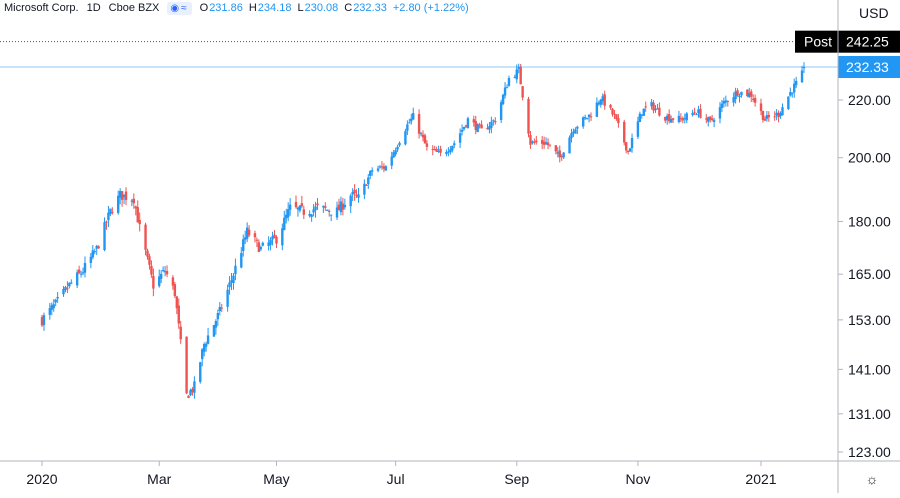 This screenshot has height=498, width=900. Describe the element at coordinates (175, 8) in the screenshot. I see `eye-icon: ◉` at that location.